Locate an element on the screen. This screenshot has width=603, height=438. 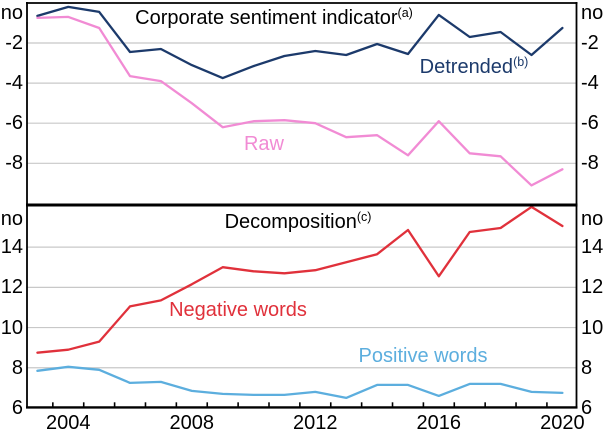
y-axis-tick-label-left: -2 is located at coordinates (14, 43).